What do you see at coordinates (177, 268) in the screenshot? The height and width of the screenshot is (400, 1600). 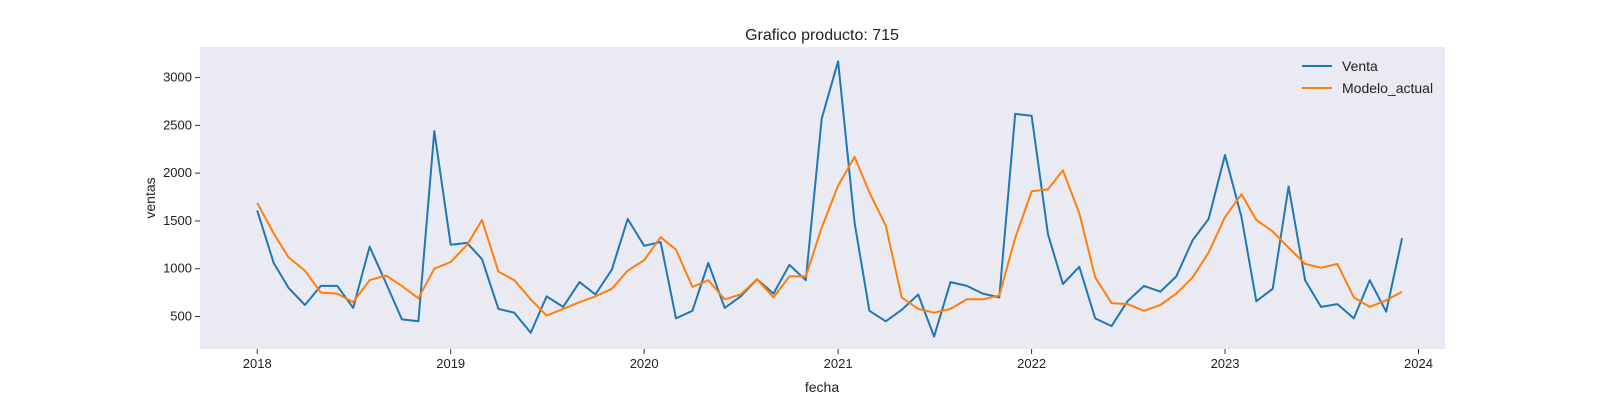 I see `y-tick-label: 1000` at bounding box center [177, 268].